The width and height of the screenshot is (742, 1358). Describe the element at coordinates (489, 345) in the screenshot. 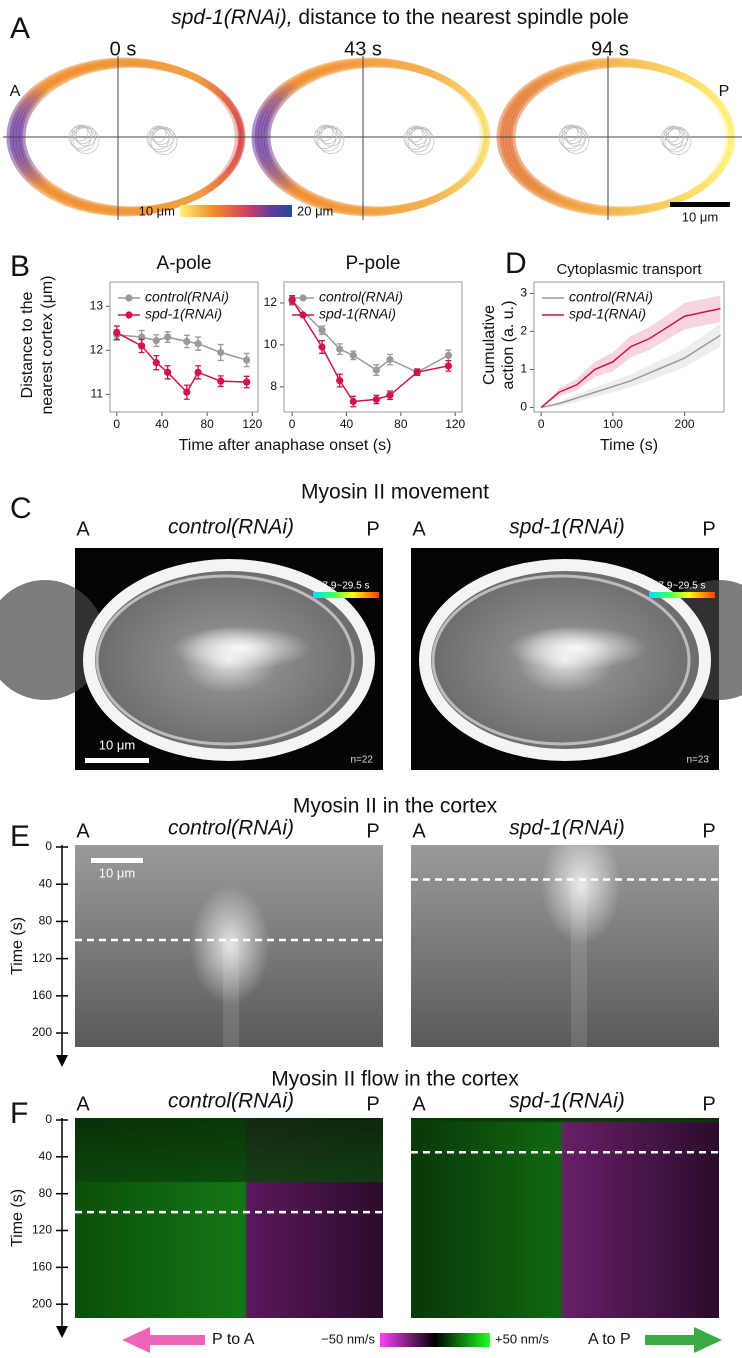

I see `y-axis-label: Cumulative` at that location.